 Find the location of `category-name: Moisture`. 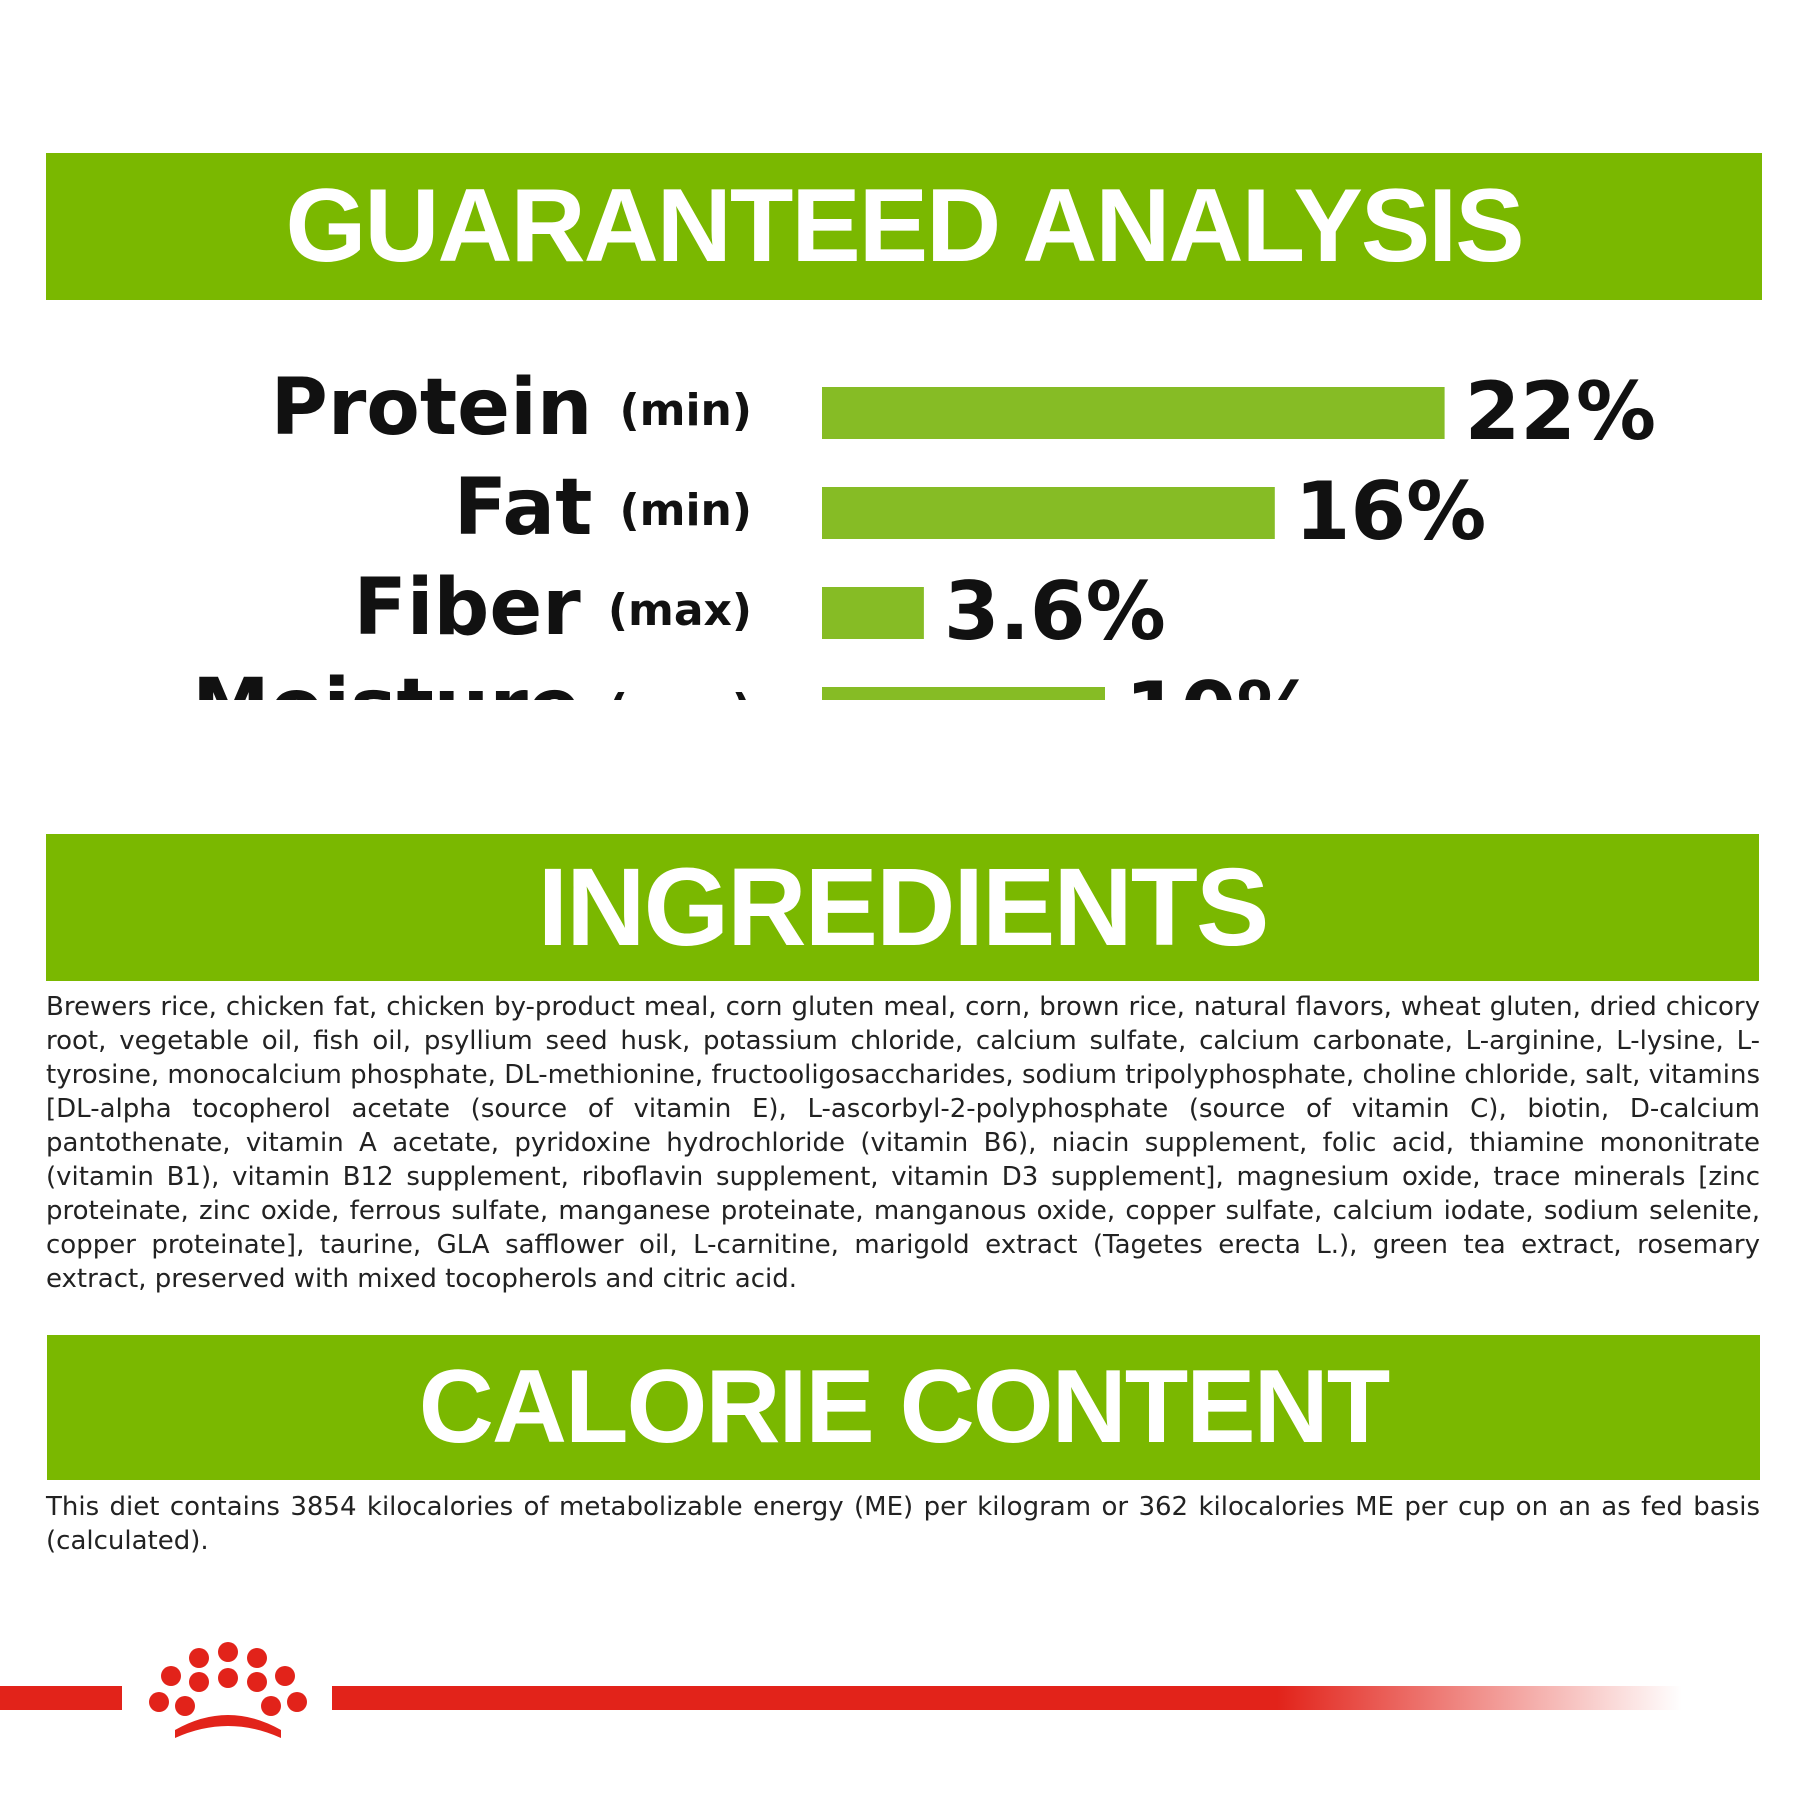

category-name: Moisture is located at coordinates (386, 681).